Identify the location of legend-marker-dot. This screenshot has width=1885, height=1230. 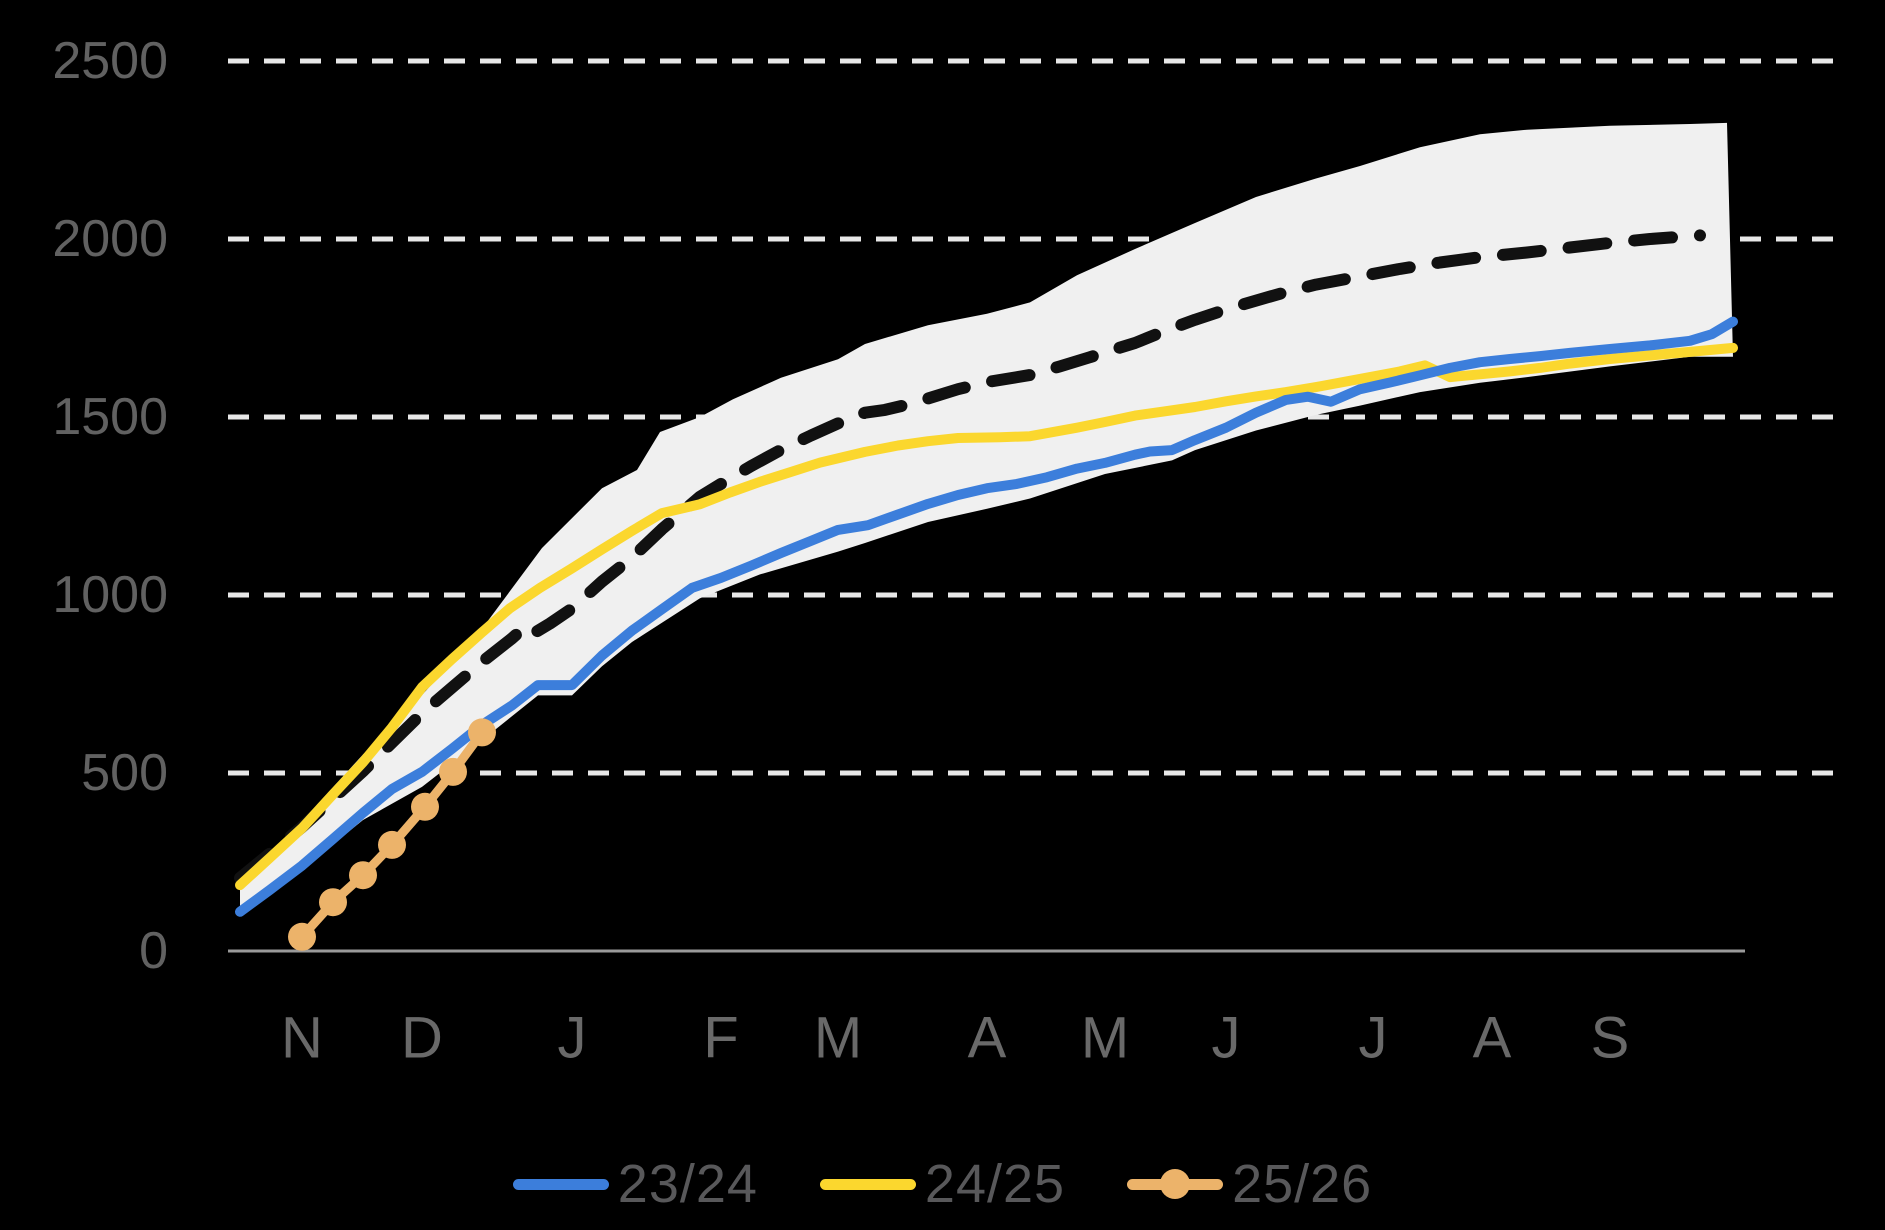
(1175, 1183).